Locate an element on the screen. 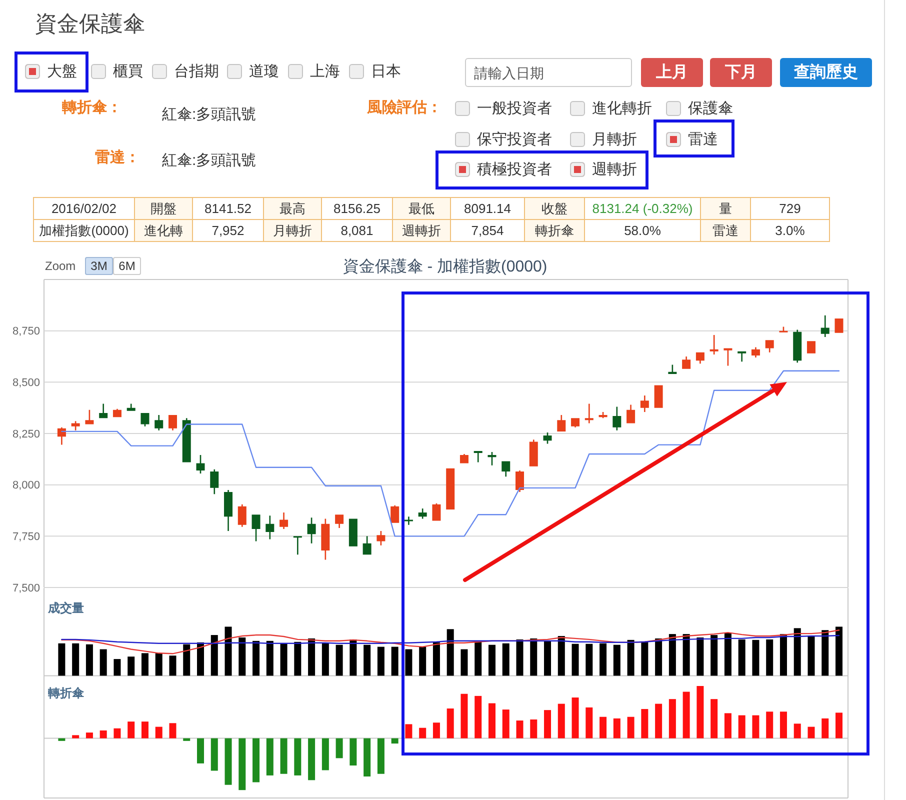 The height and width of the screenshot is (800, 906). chart-title: 轉折傘 is located at coordinates (66, 693).